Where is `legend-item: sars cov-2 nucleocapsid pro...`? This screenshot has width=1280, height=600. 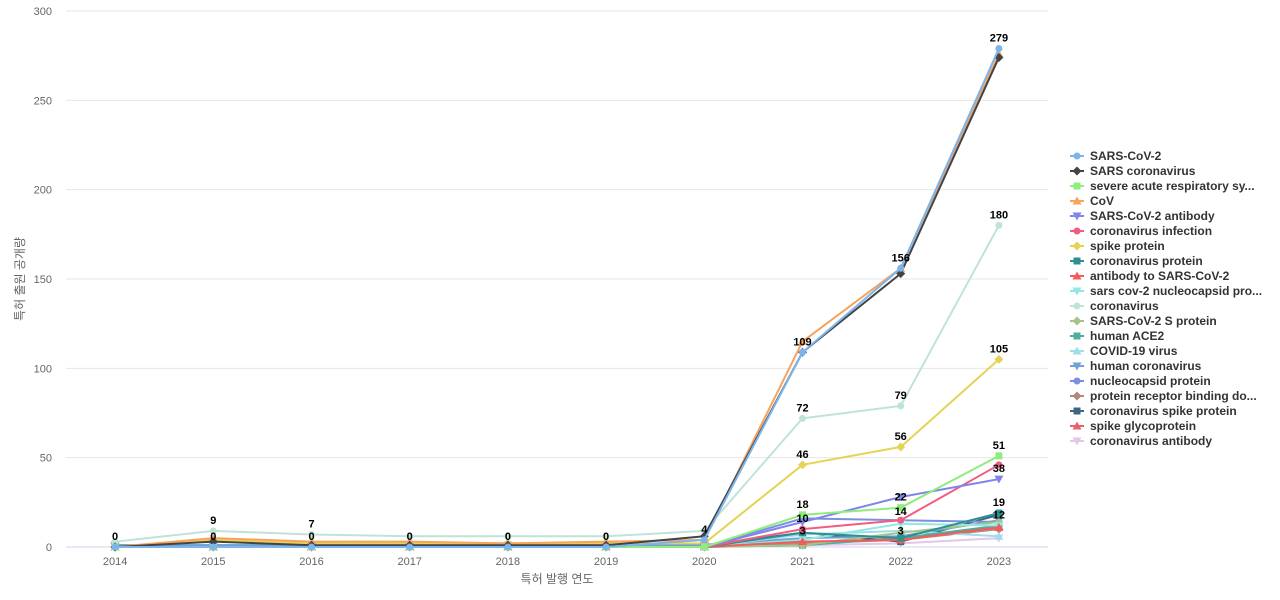 legend-item: sars cov-2 nucleocapsid pro... is located at coordinates (1166, 291).